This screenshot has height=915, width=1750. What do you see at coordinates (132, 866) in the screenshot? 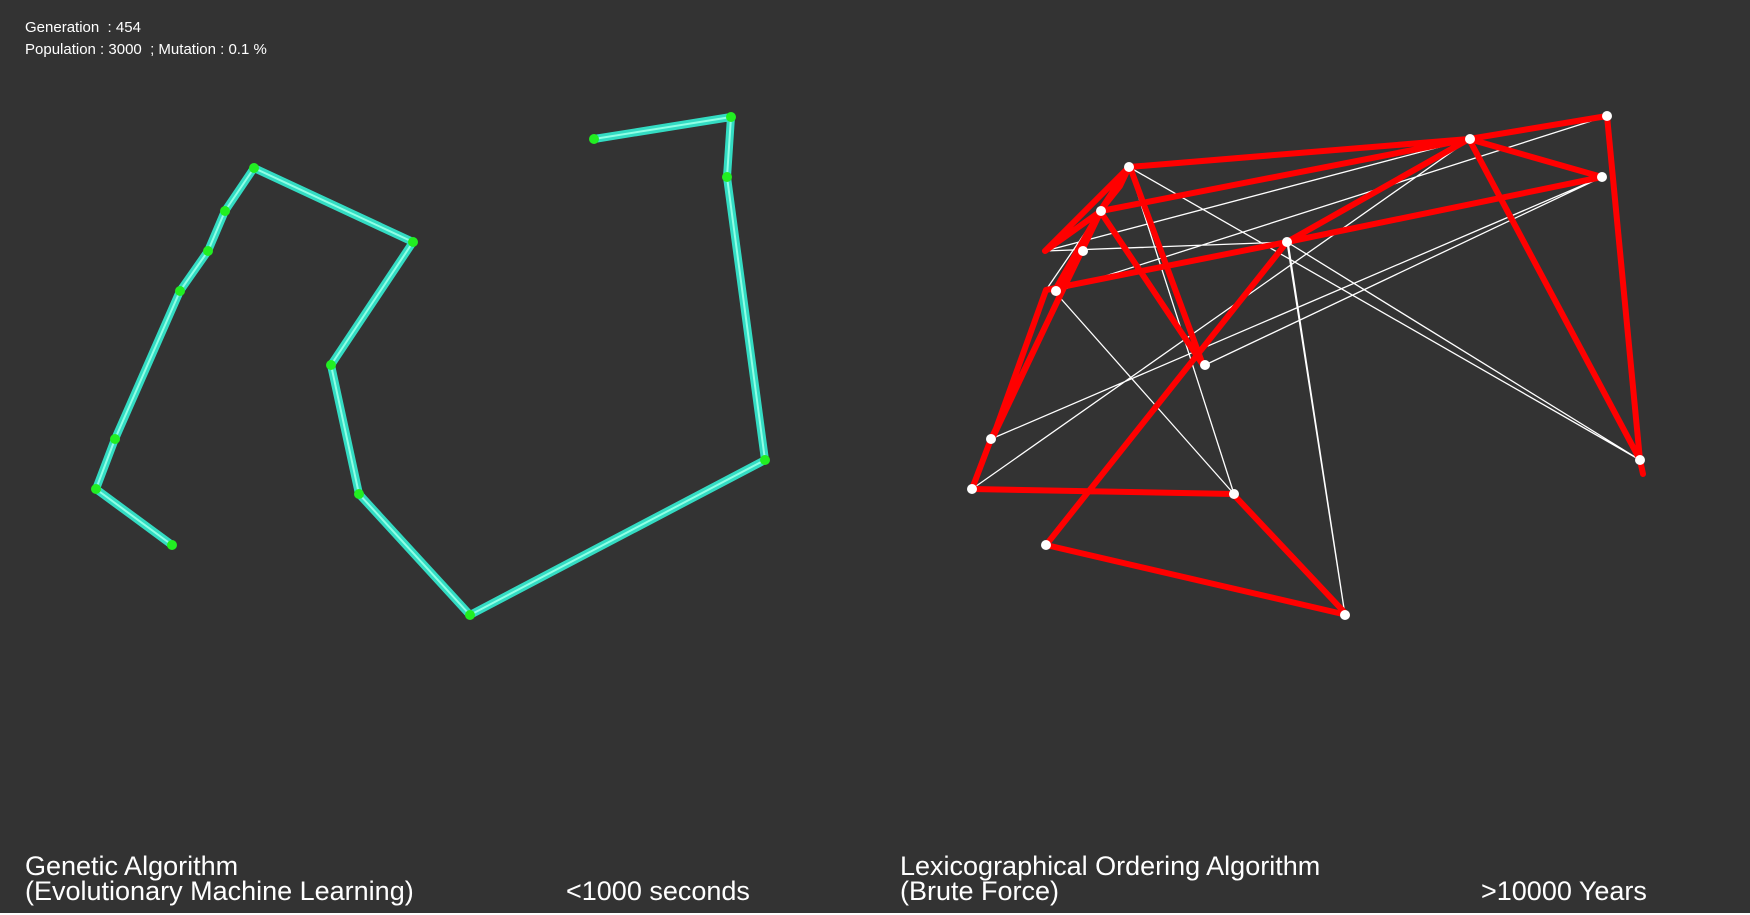
I see `genetic-algorithm-title: Genetic Algorithm` at bounding box center [132, 866].